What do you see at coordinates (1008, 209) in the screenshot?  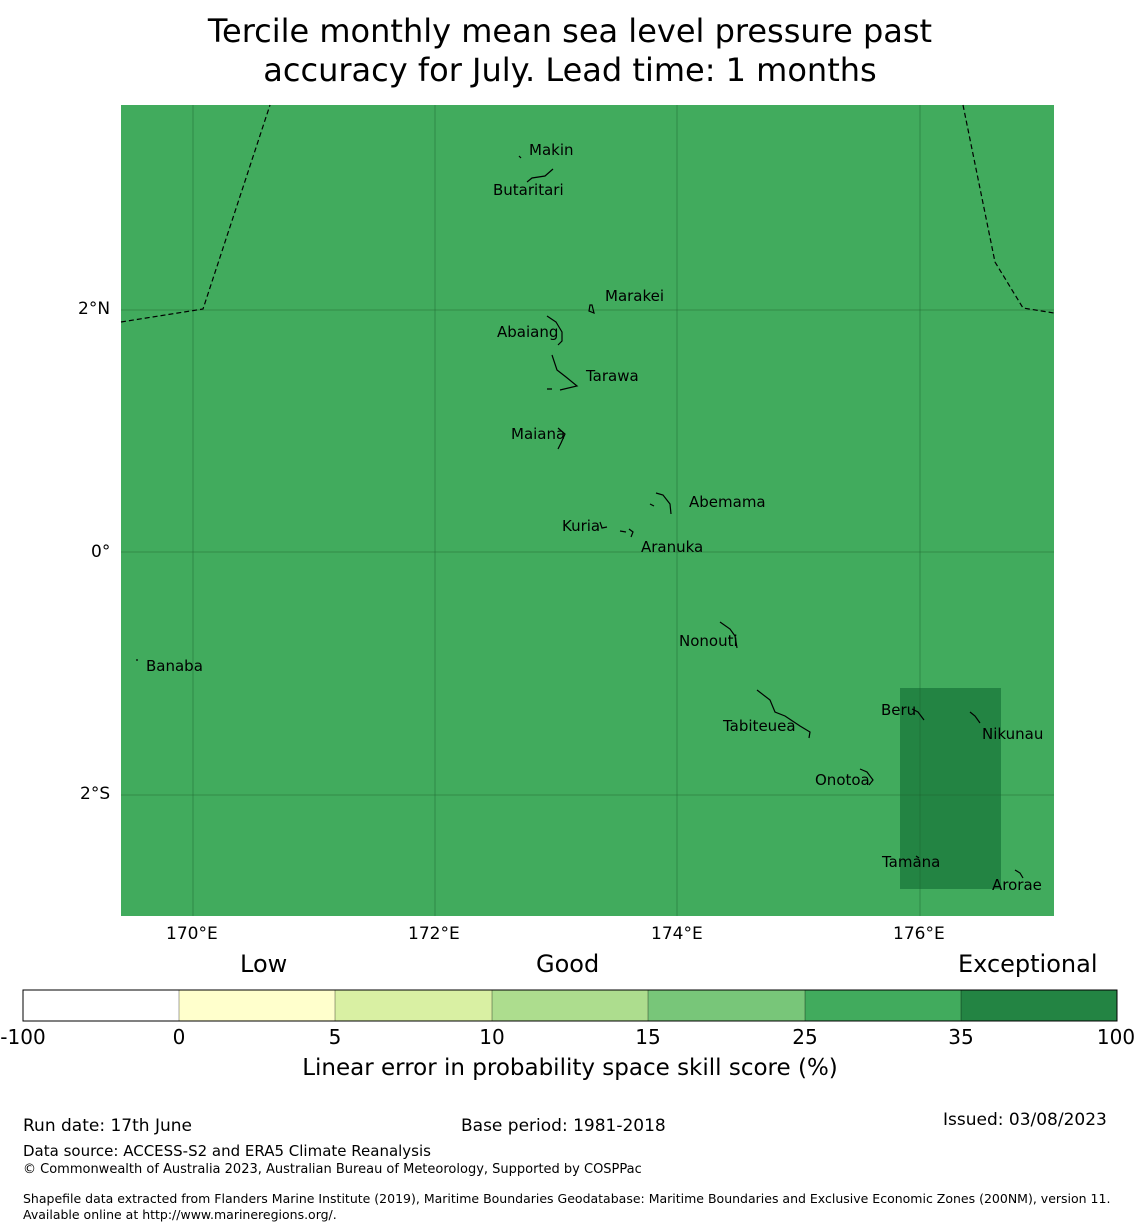 I see `eez-boundary-east` at bounding box center [1008, 209].